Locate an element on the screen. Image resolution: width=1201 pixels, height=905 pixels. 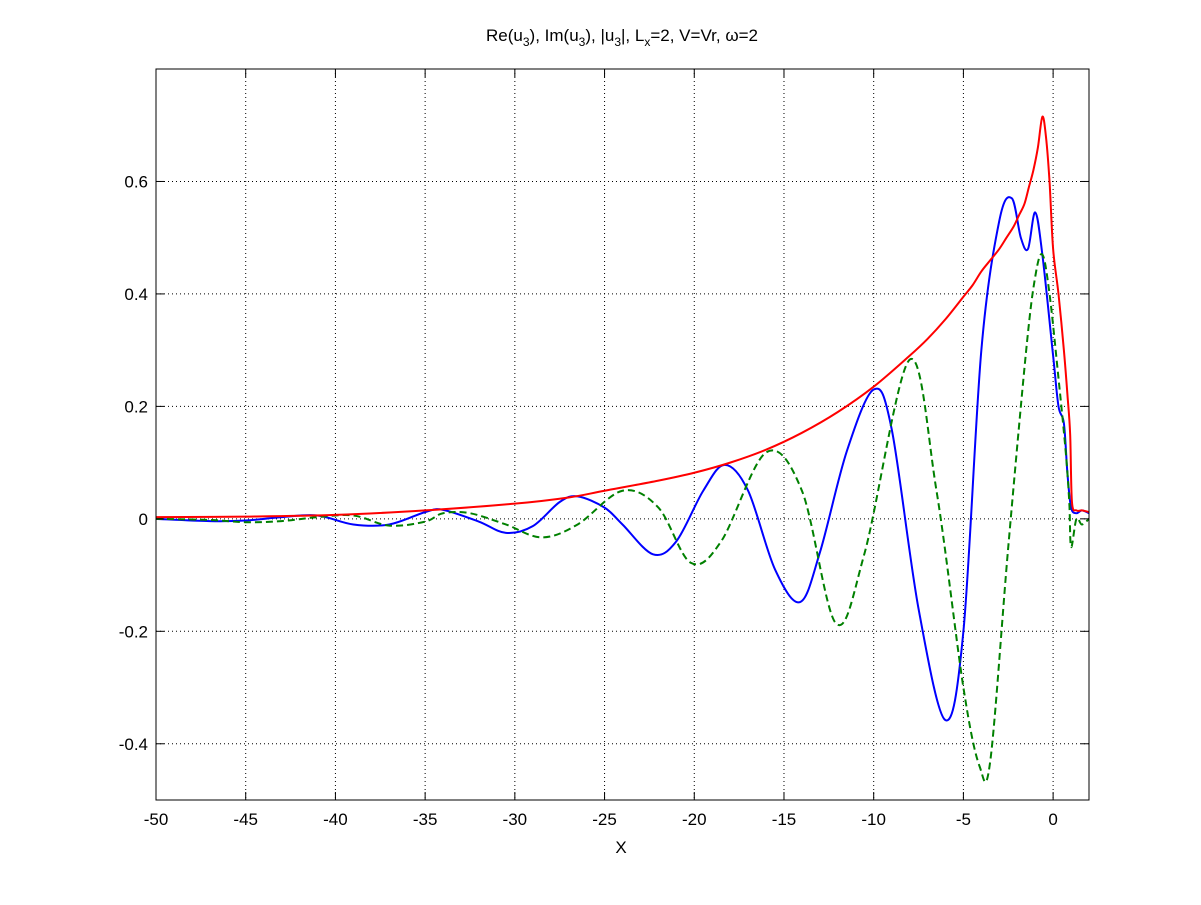
y-tick-label: 0.4 is located at coordinates (136, 294).